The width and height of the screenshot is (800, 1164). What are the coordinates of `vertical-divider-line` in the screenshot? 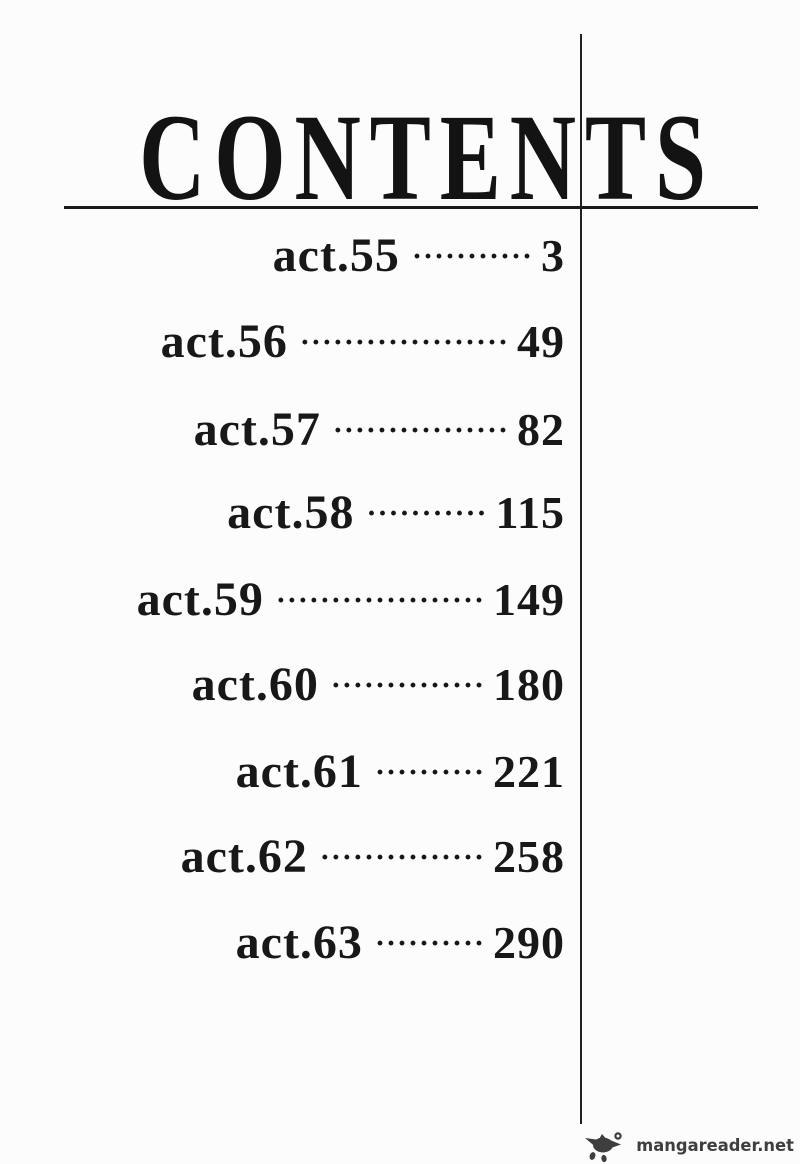 It's located at (581, 579).